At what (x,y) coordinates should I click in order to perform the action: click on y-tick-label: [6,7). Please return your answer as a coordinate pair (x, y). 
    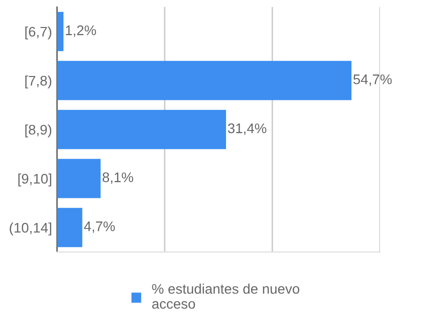
    Looking at the image, I should click on (38, 33).